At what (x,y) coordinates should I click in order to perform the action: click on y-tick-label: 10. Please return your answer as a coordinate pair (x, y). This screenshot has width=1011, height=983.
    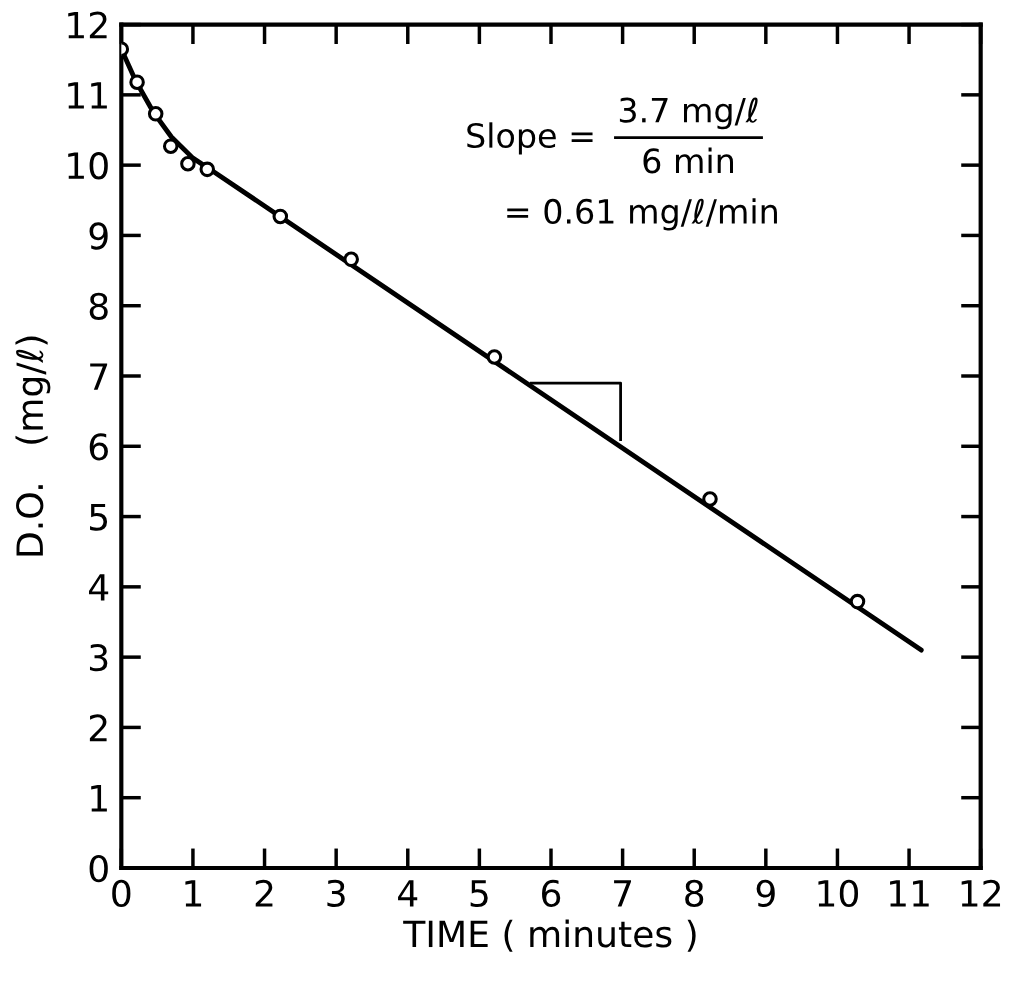
    Looking at the image, I should click on (88, 166).